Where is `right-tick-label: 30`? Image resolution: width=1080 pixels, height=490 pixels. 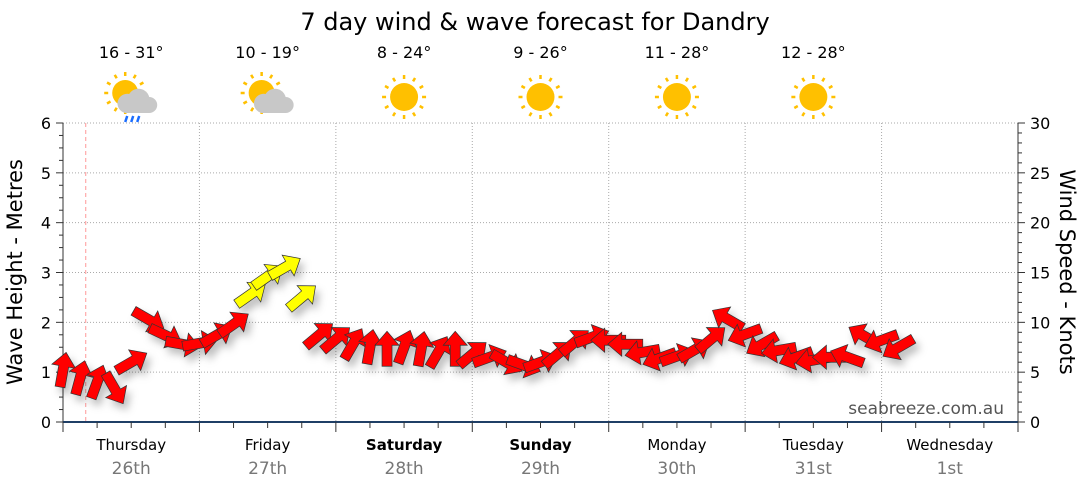
right-tick-label: 30 is located at coordinates (1040, 123).